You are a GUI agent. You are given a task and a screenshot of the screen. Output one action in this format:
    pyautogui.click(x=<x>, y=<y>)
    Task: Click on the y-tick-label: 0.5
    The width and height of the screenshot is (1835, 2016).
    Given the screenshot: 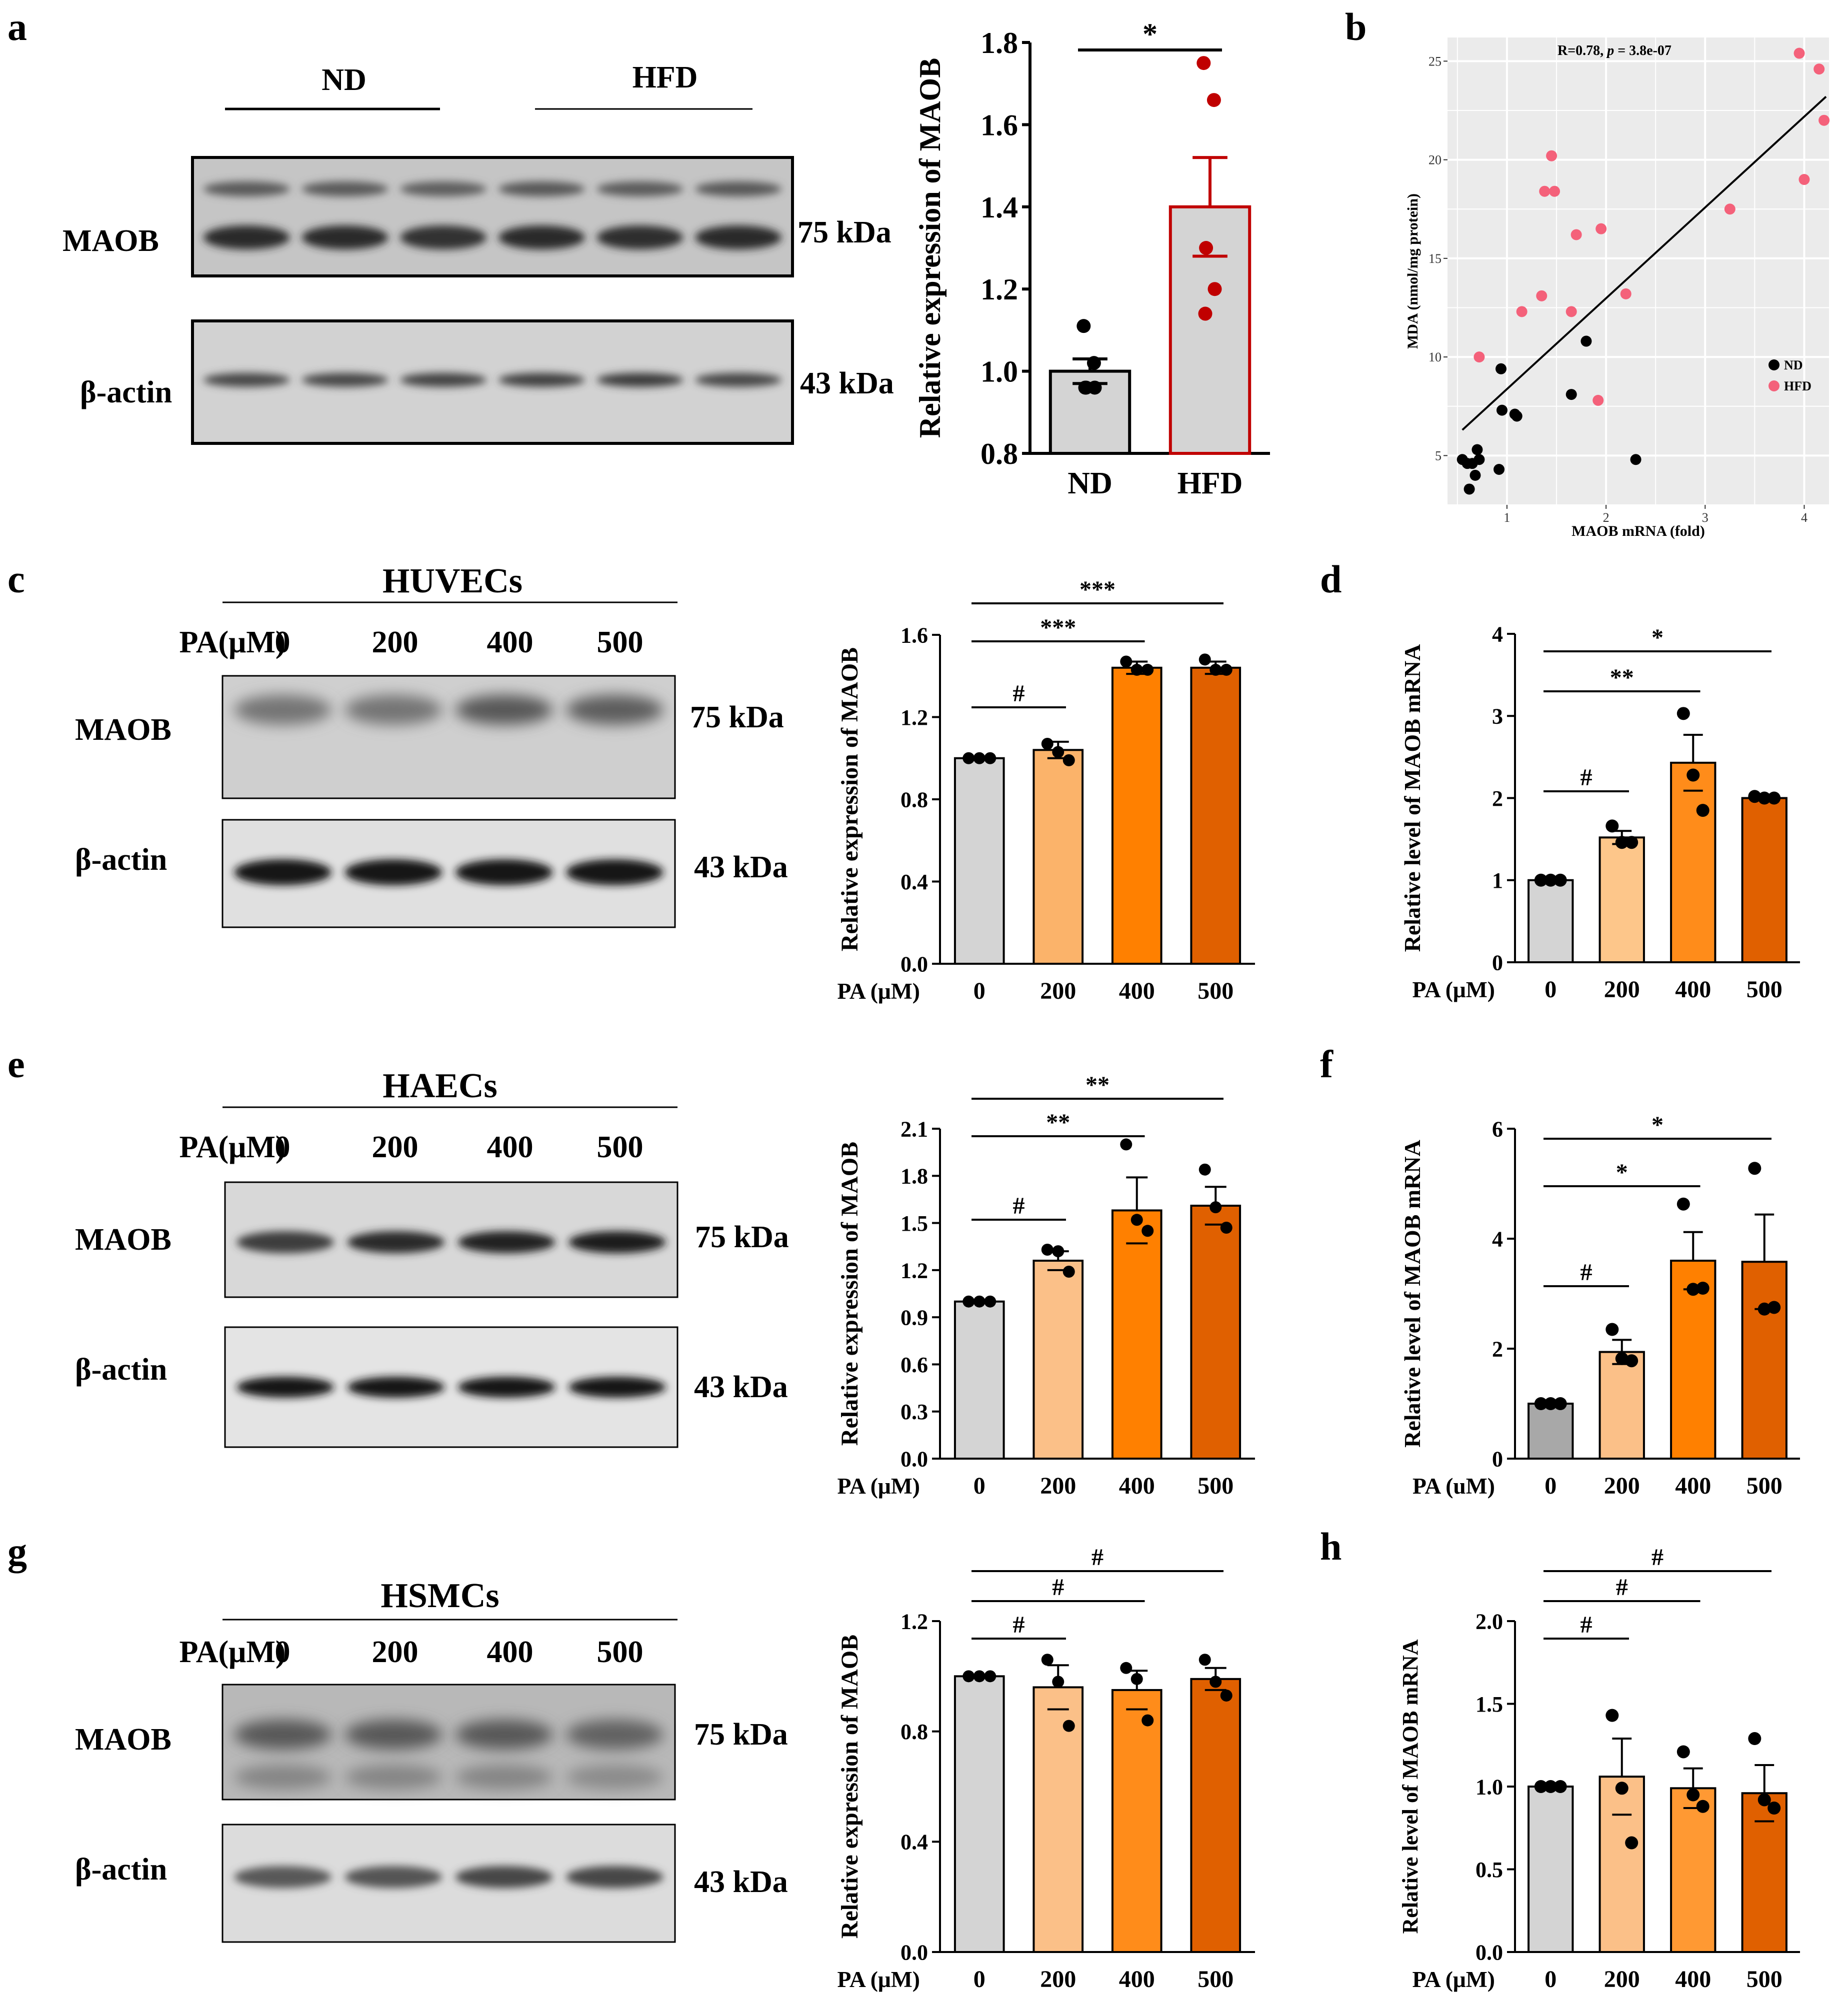 What is the action you would take?
    pyautogui.click(x=1489, y=1870)
    